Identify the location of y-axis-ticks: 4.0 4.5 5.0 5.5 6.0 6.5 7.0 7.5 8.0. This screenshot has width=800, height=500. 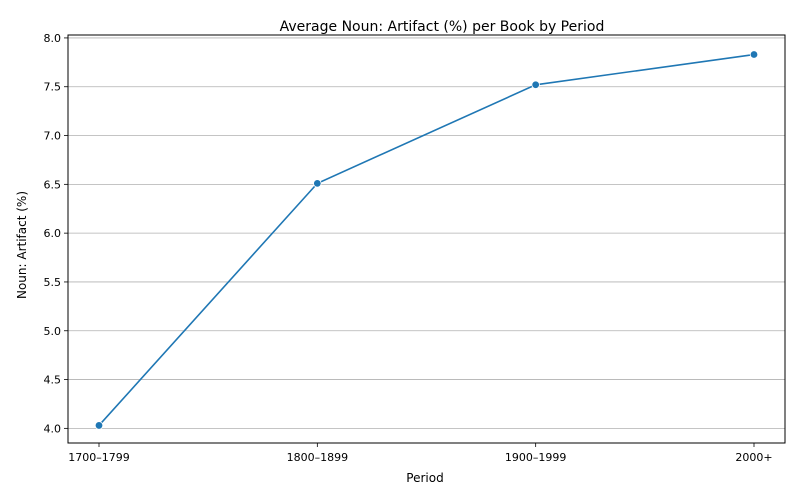
(56, 233).